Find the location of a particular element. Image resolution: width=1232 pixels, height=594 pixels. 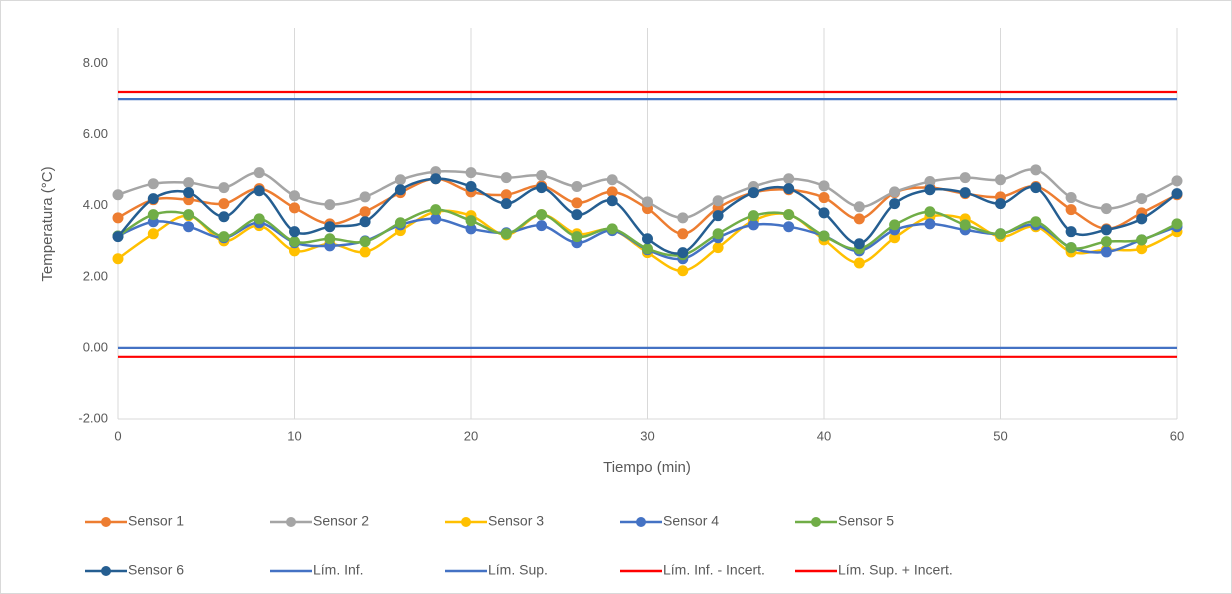

legend-label: Sensor 5 is located at coordinates (866, 521).